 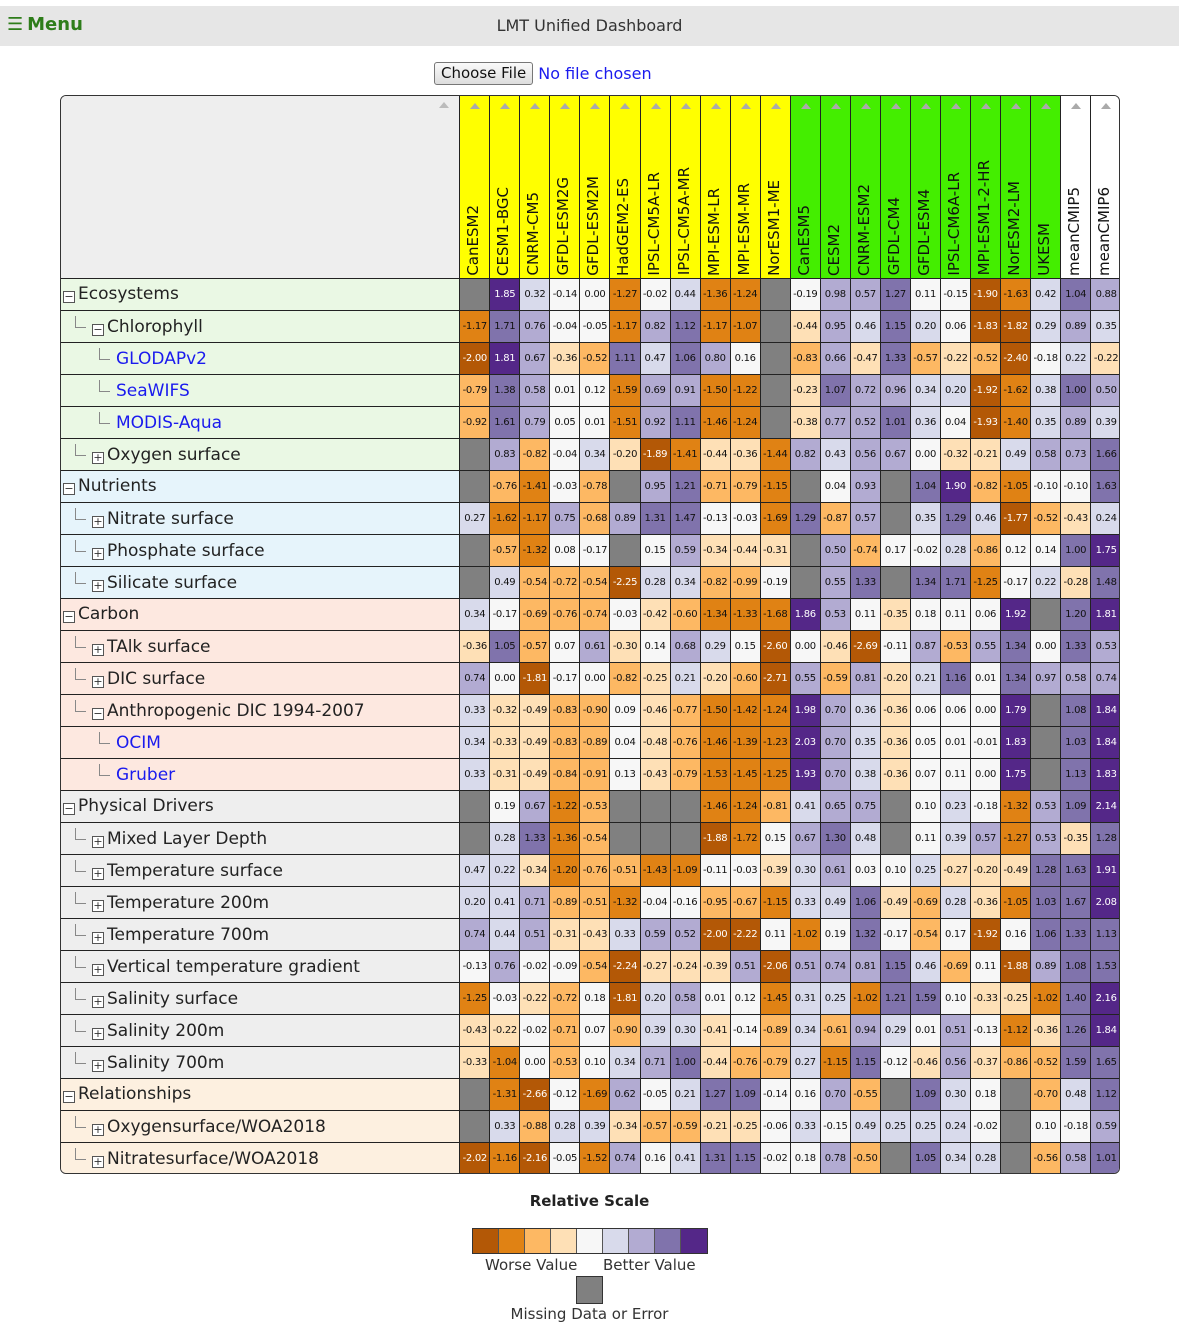 I want to click on score-cell: -0.59, so click(x=685, y=1126).